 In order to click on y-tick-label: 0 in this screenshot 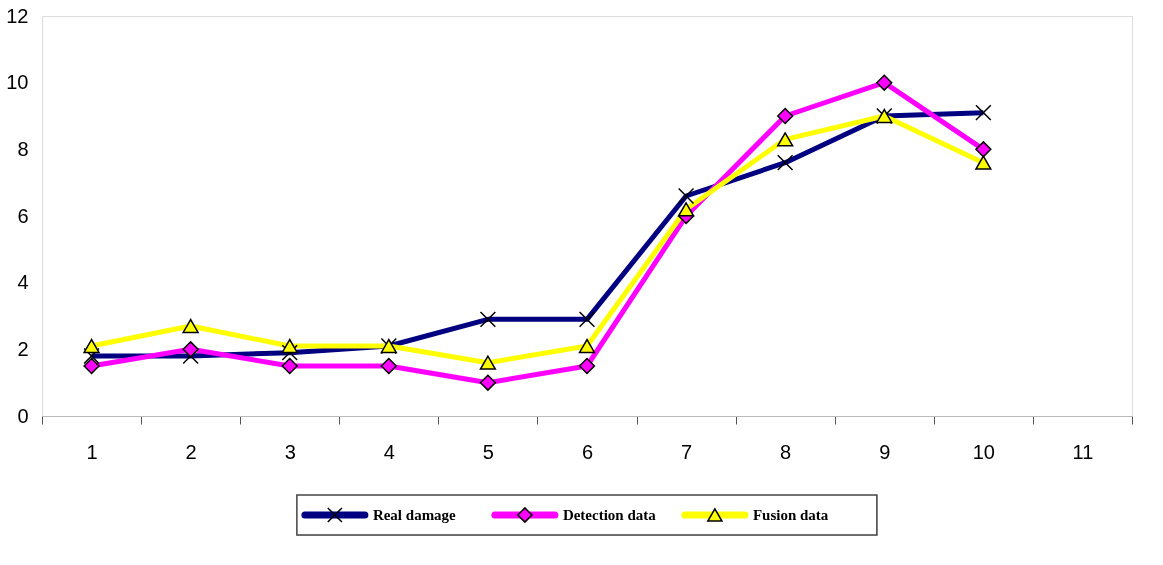, I will do `click(23, 415)`.